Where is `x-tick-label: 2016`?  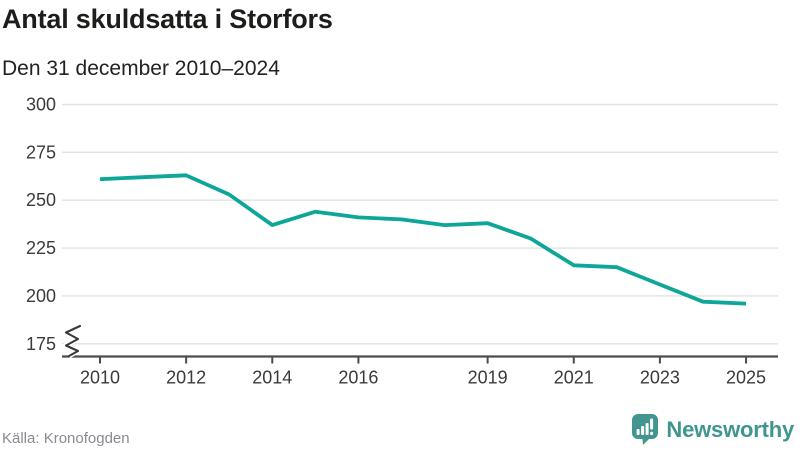 x-tick-label: 2016 is located at coordinates (358, 378).